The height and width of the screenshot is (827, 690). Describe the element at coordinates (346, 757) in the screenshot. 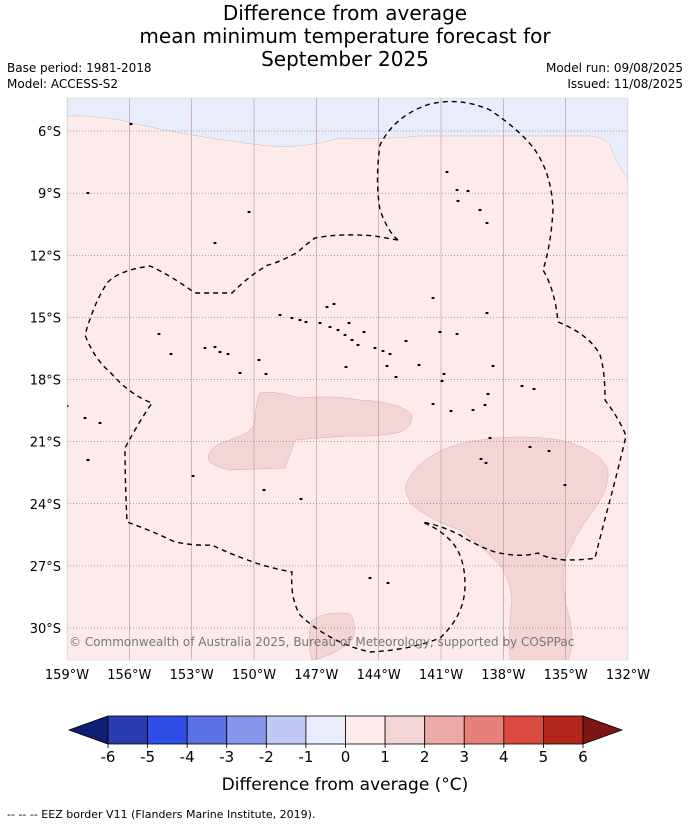

I see `colorbar-tick-label: 0` at that location.